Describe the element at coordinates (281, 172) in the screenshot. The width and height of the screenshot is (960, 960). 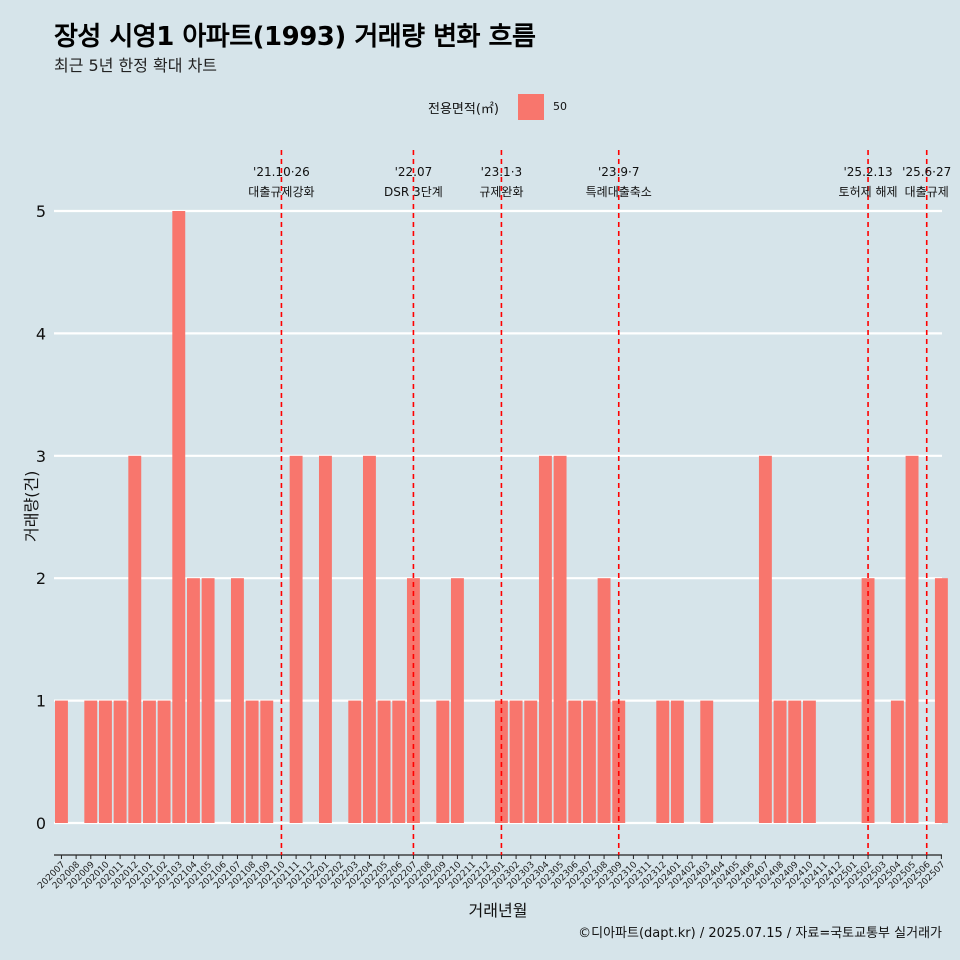
I see `event-date-label: '21.10·26` at that location.